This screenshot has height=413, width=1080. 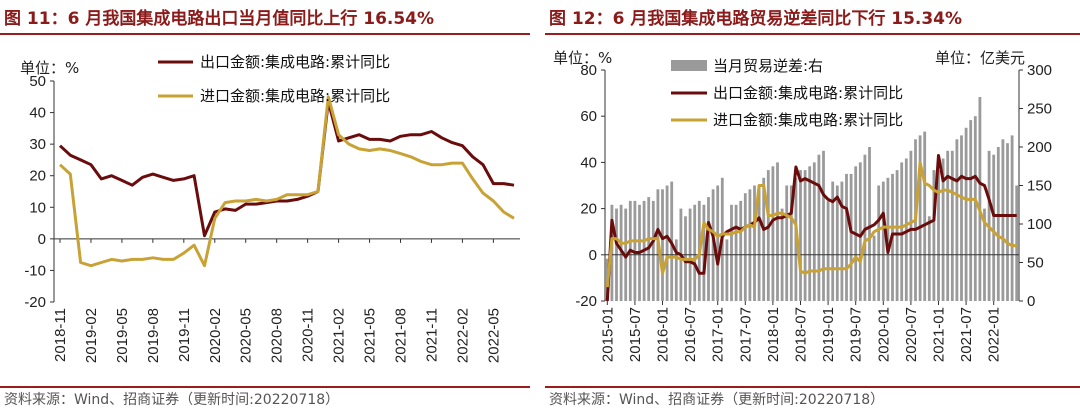 I want to click on import-yoy-line, so click(x=811, y=224).